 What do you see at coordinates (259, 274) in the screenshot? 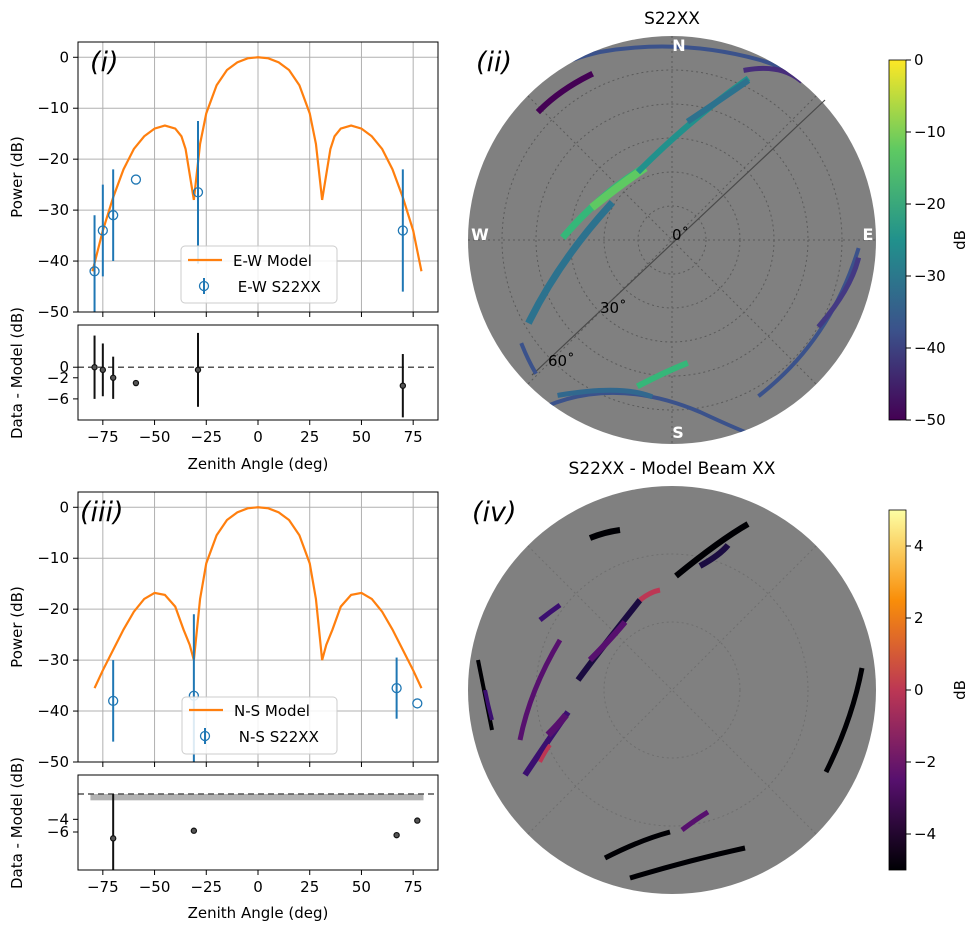
I see `legend: E-W Model E-W S22XX` at bounding box center [259, 274].